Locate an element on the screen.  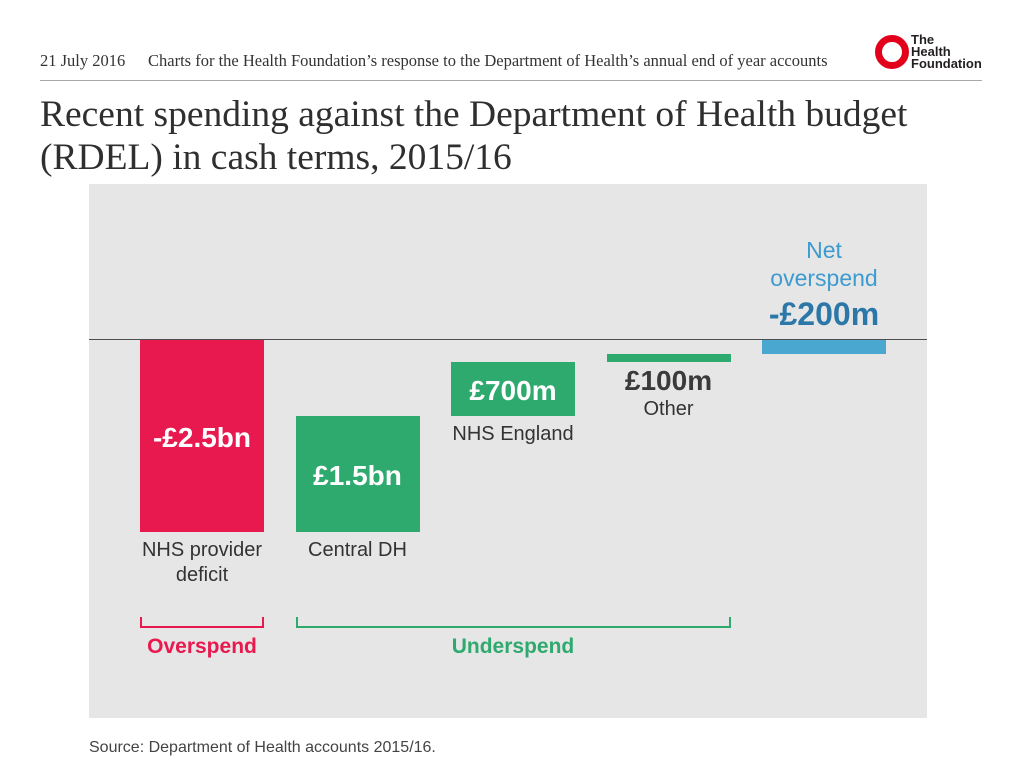
value-label-central-dh: £1.5bn is located at coordinates (357, 476).